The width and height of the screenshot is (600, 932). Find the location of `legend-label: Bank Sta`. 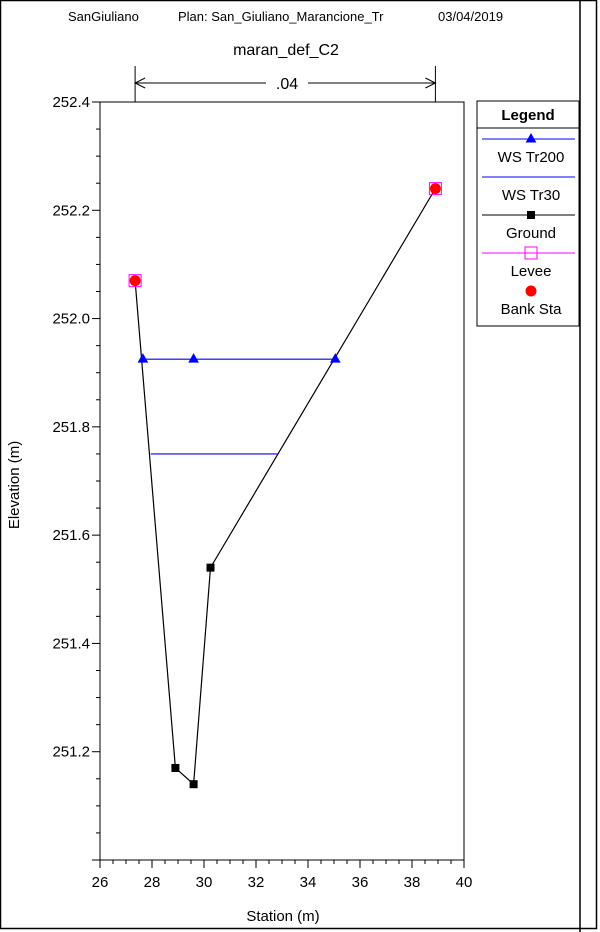

legend-label: Bank Sta is located at coordinates (532, 309).